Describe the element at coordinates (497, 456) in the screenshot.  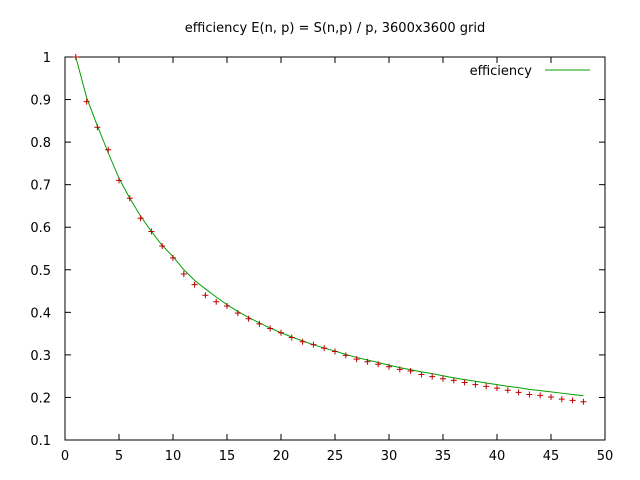
I see `x-tick-label: 40` at that location.